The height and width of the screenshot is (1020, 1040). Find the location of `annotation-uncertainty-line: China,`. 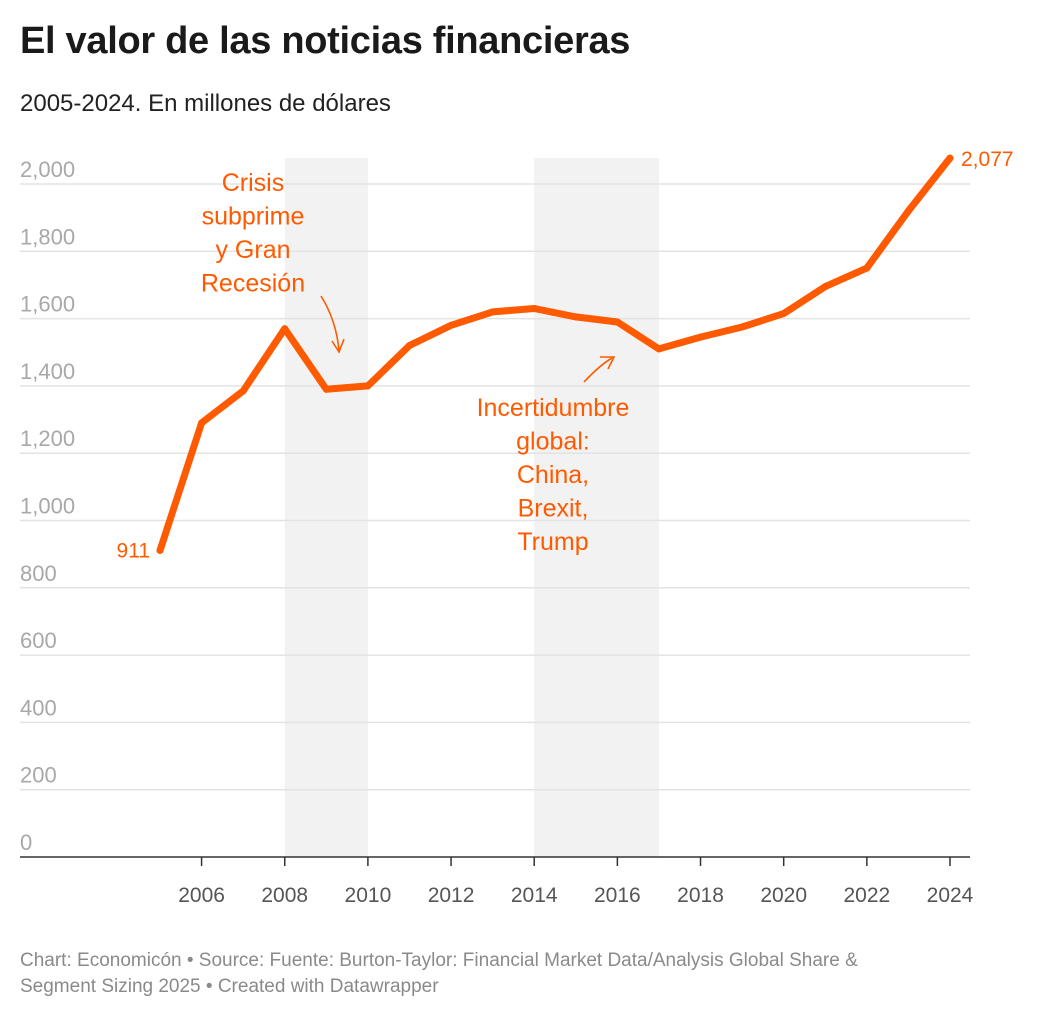

annotation-uncertainty-line: China, is located at coordinates (553, 475).